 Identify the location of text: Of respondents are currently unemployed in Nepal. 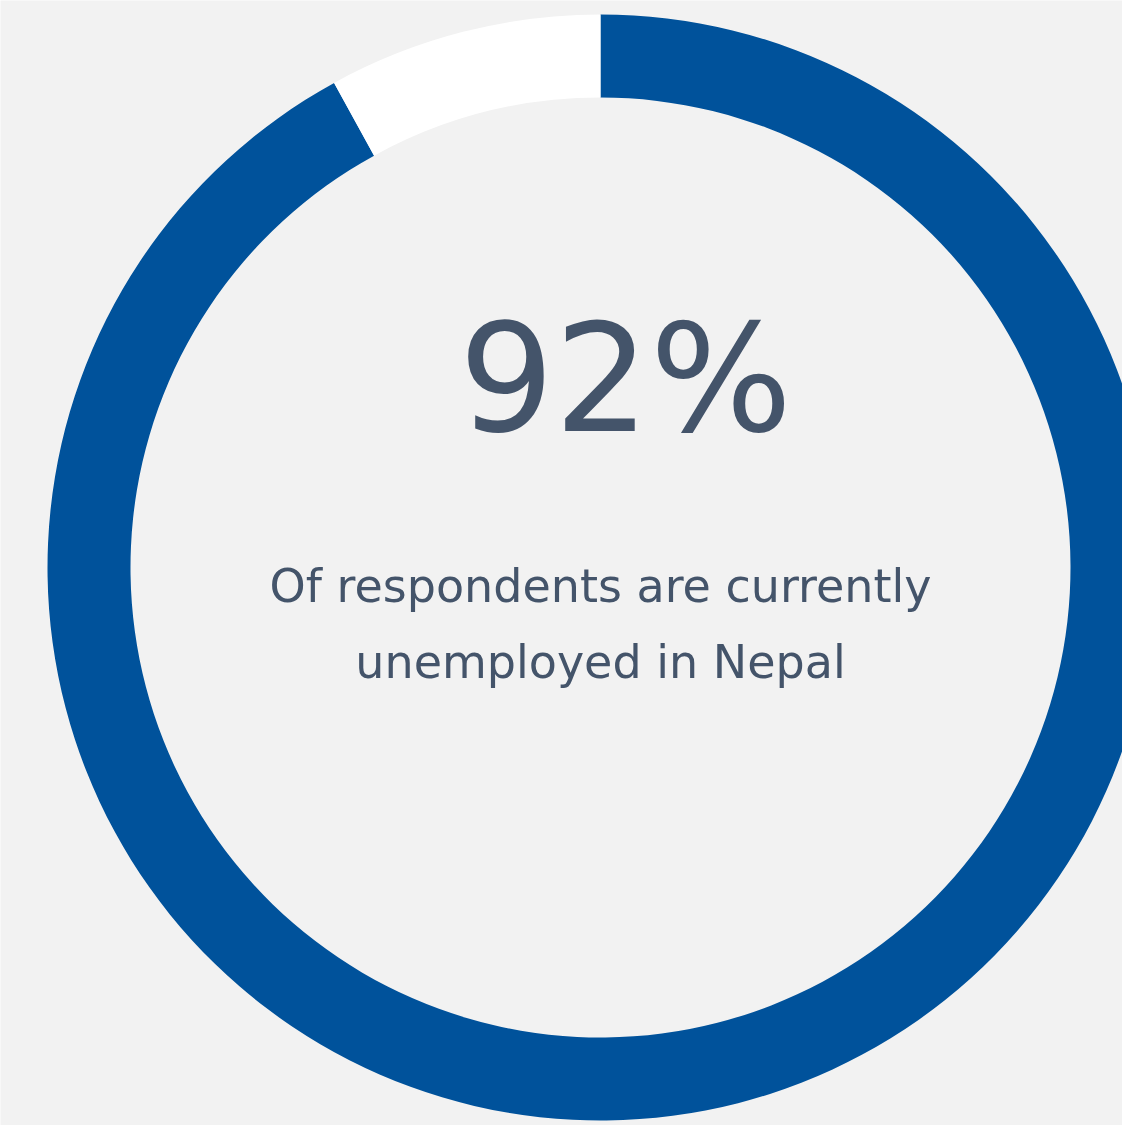
(600, 623).